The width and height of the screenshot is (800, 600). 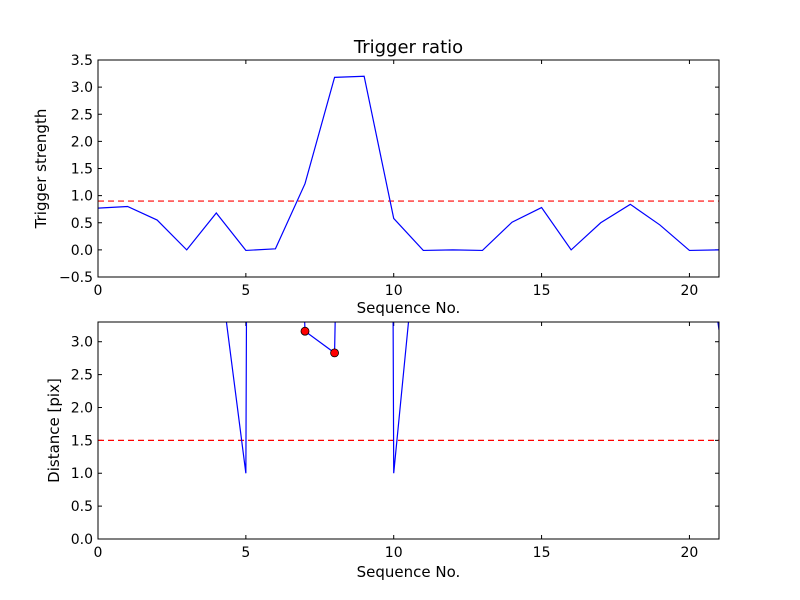 What do you see at coordinates (41, 169) in the screenshot?
I see `y-axis-label: Trigger strength` at bounding box center [41, 169].